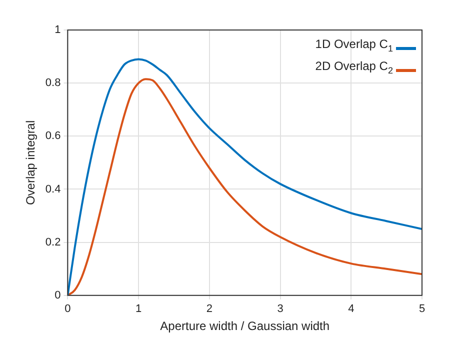 The width and height of the screenshot is (474, 355). I want to click on x-tick-label: 0, so click(67, 309).